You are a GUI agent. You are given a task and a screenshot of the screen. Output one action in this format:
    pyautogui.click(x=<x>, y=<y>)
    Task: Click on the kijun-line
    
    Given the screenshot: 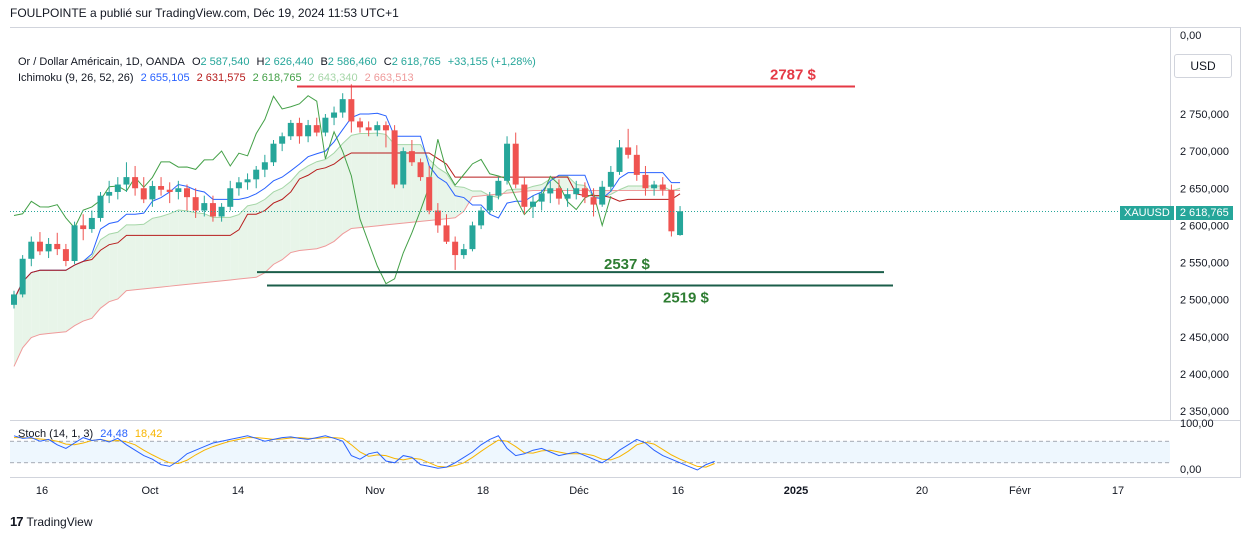 What is the action you would take?
    pyautogui.click(x=347, y=226)
    